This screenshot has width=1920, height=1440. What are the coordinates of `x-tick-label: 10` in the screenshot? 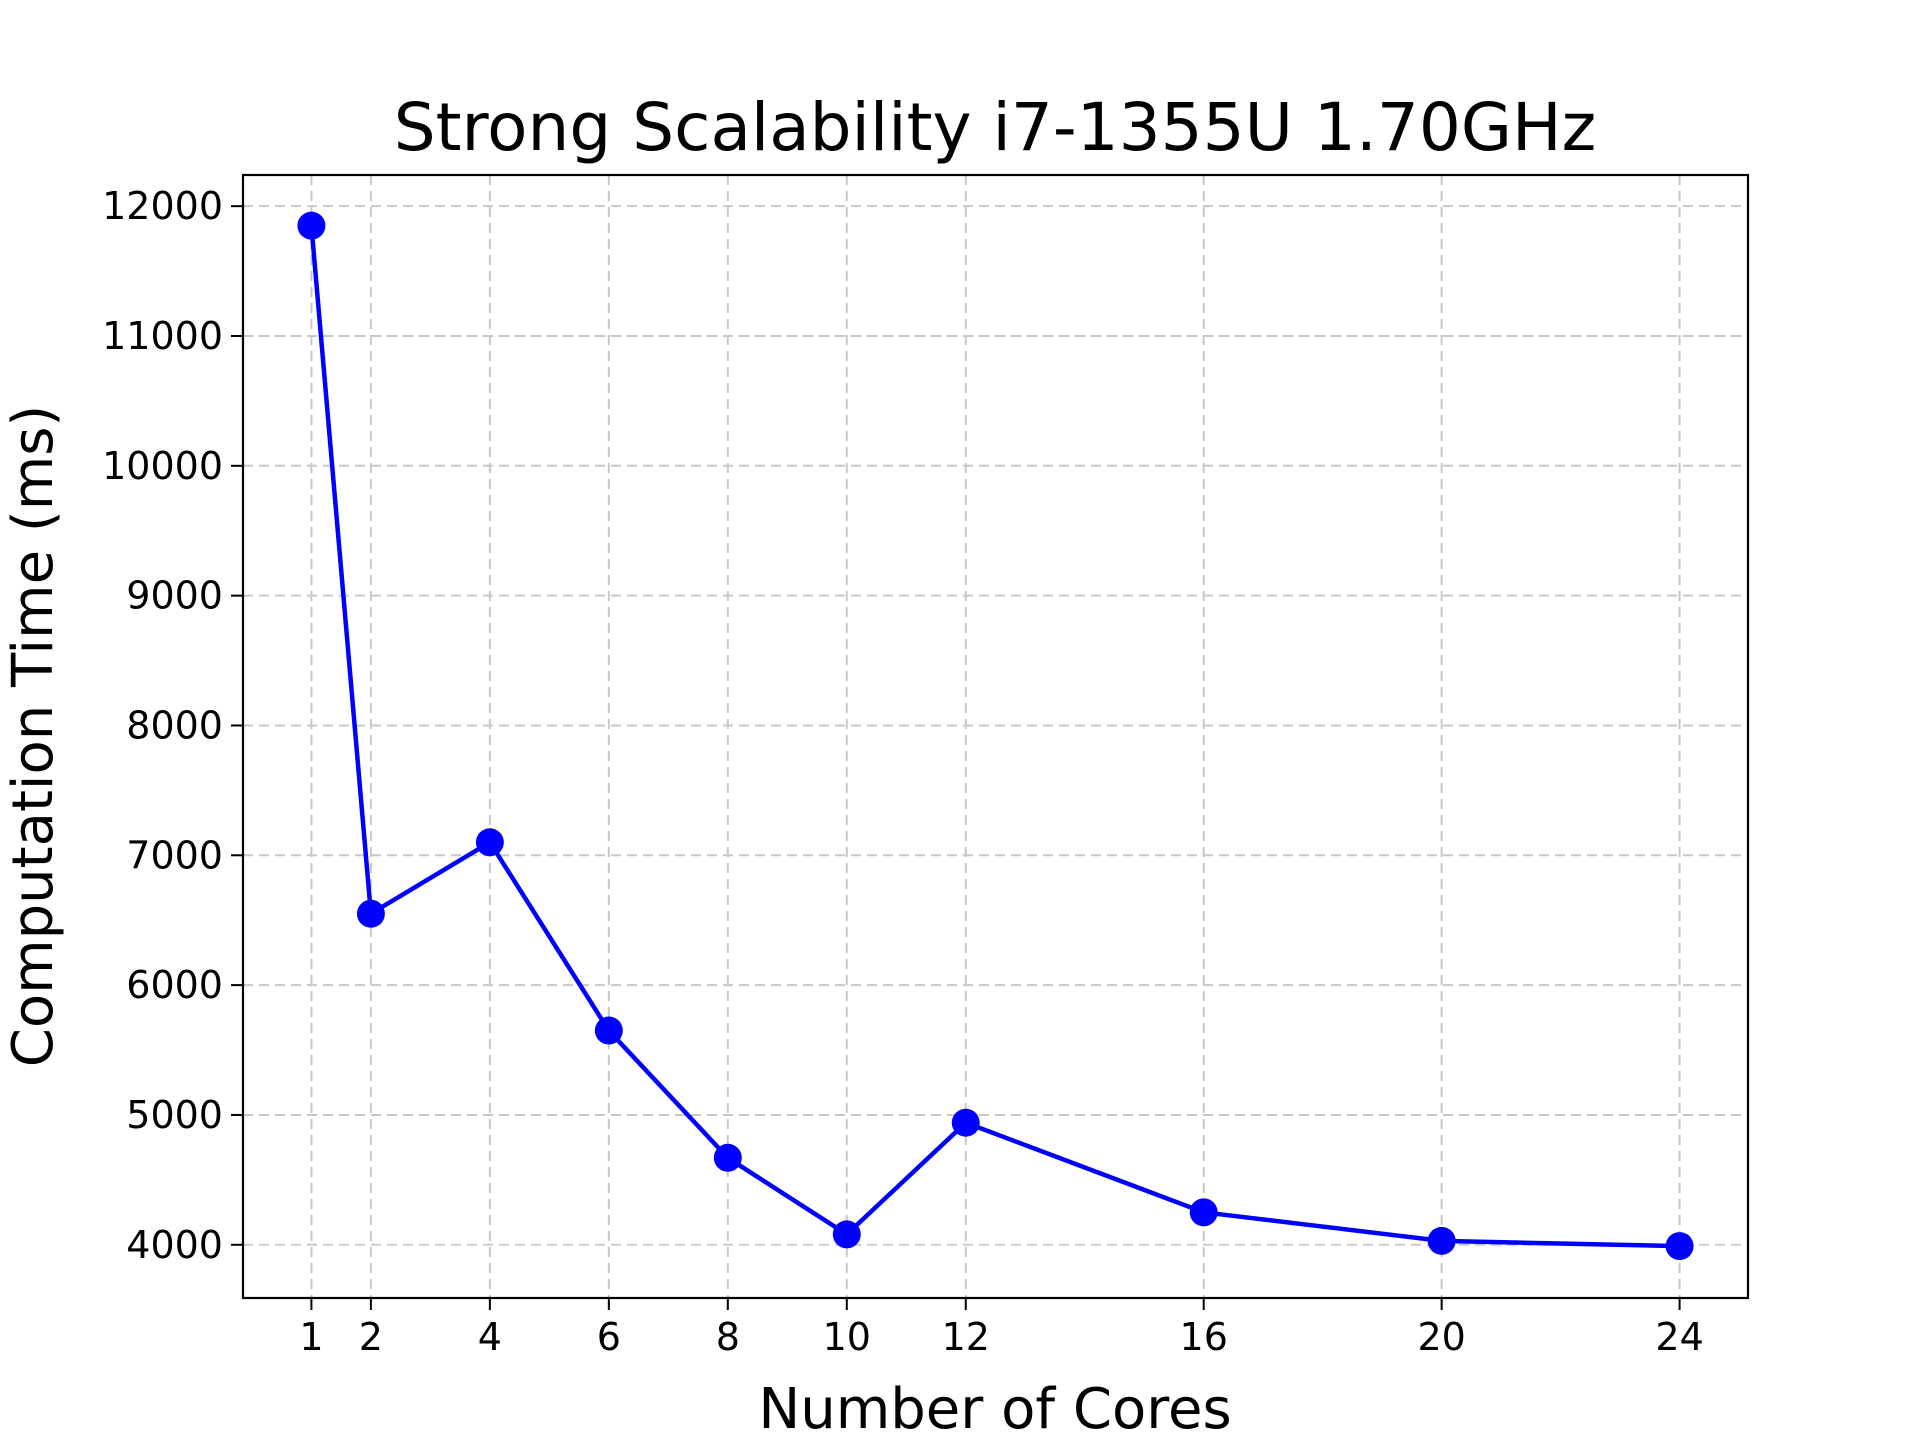 It's located at (847, 1337).